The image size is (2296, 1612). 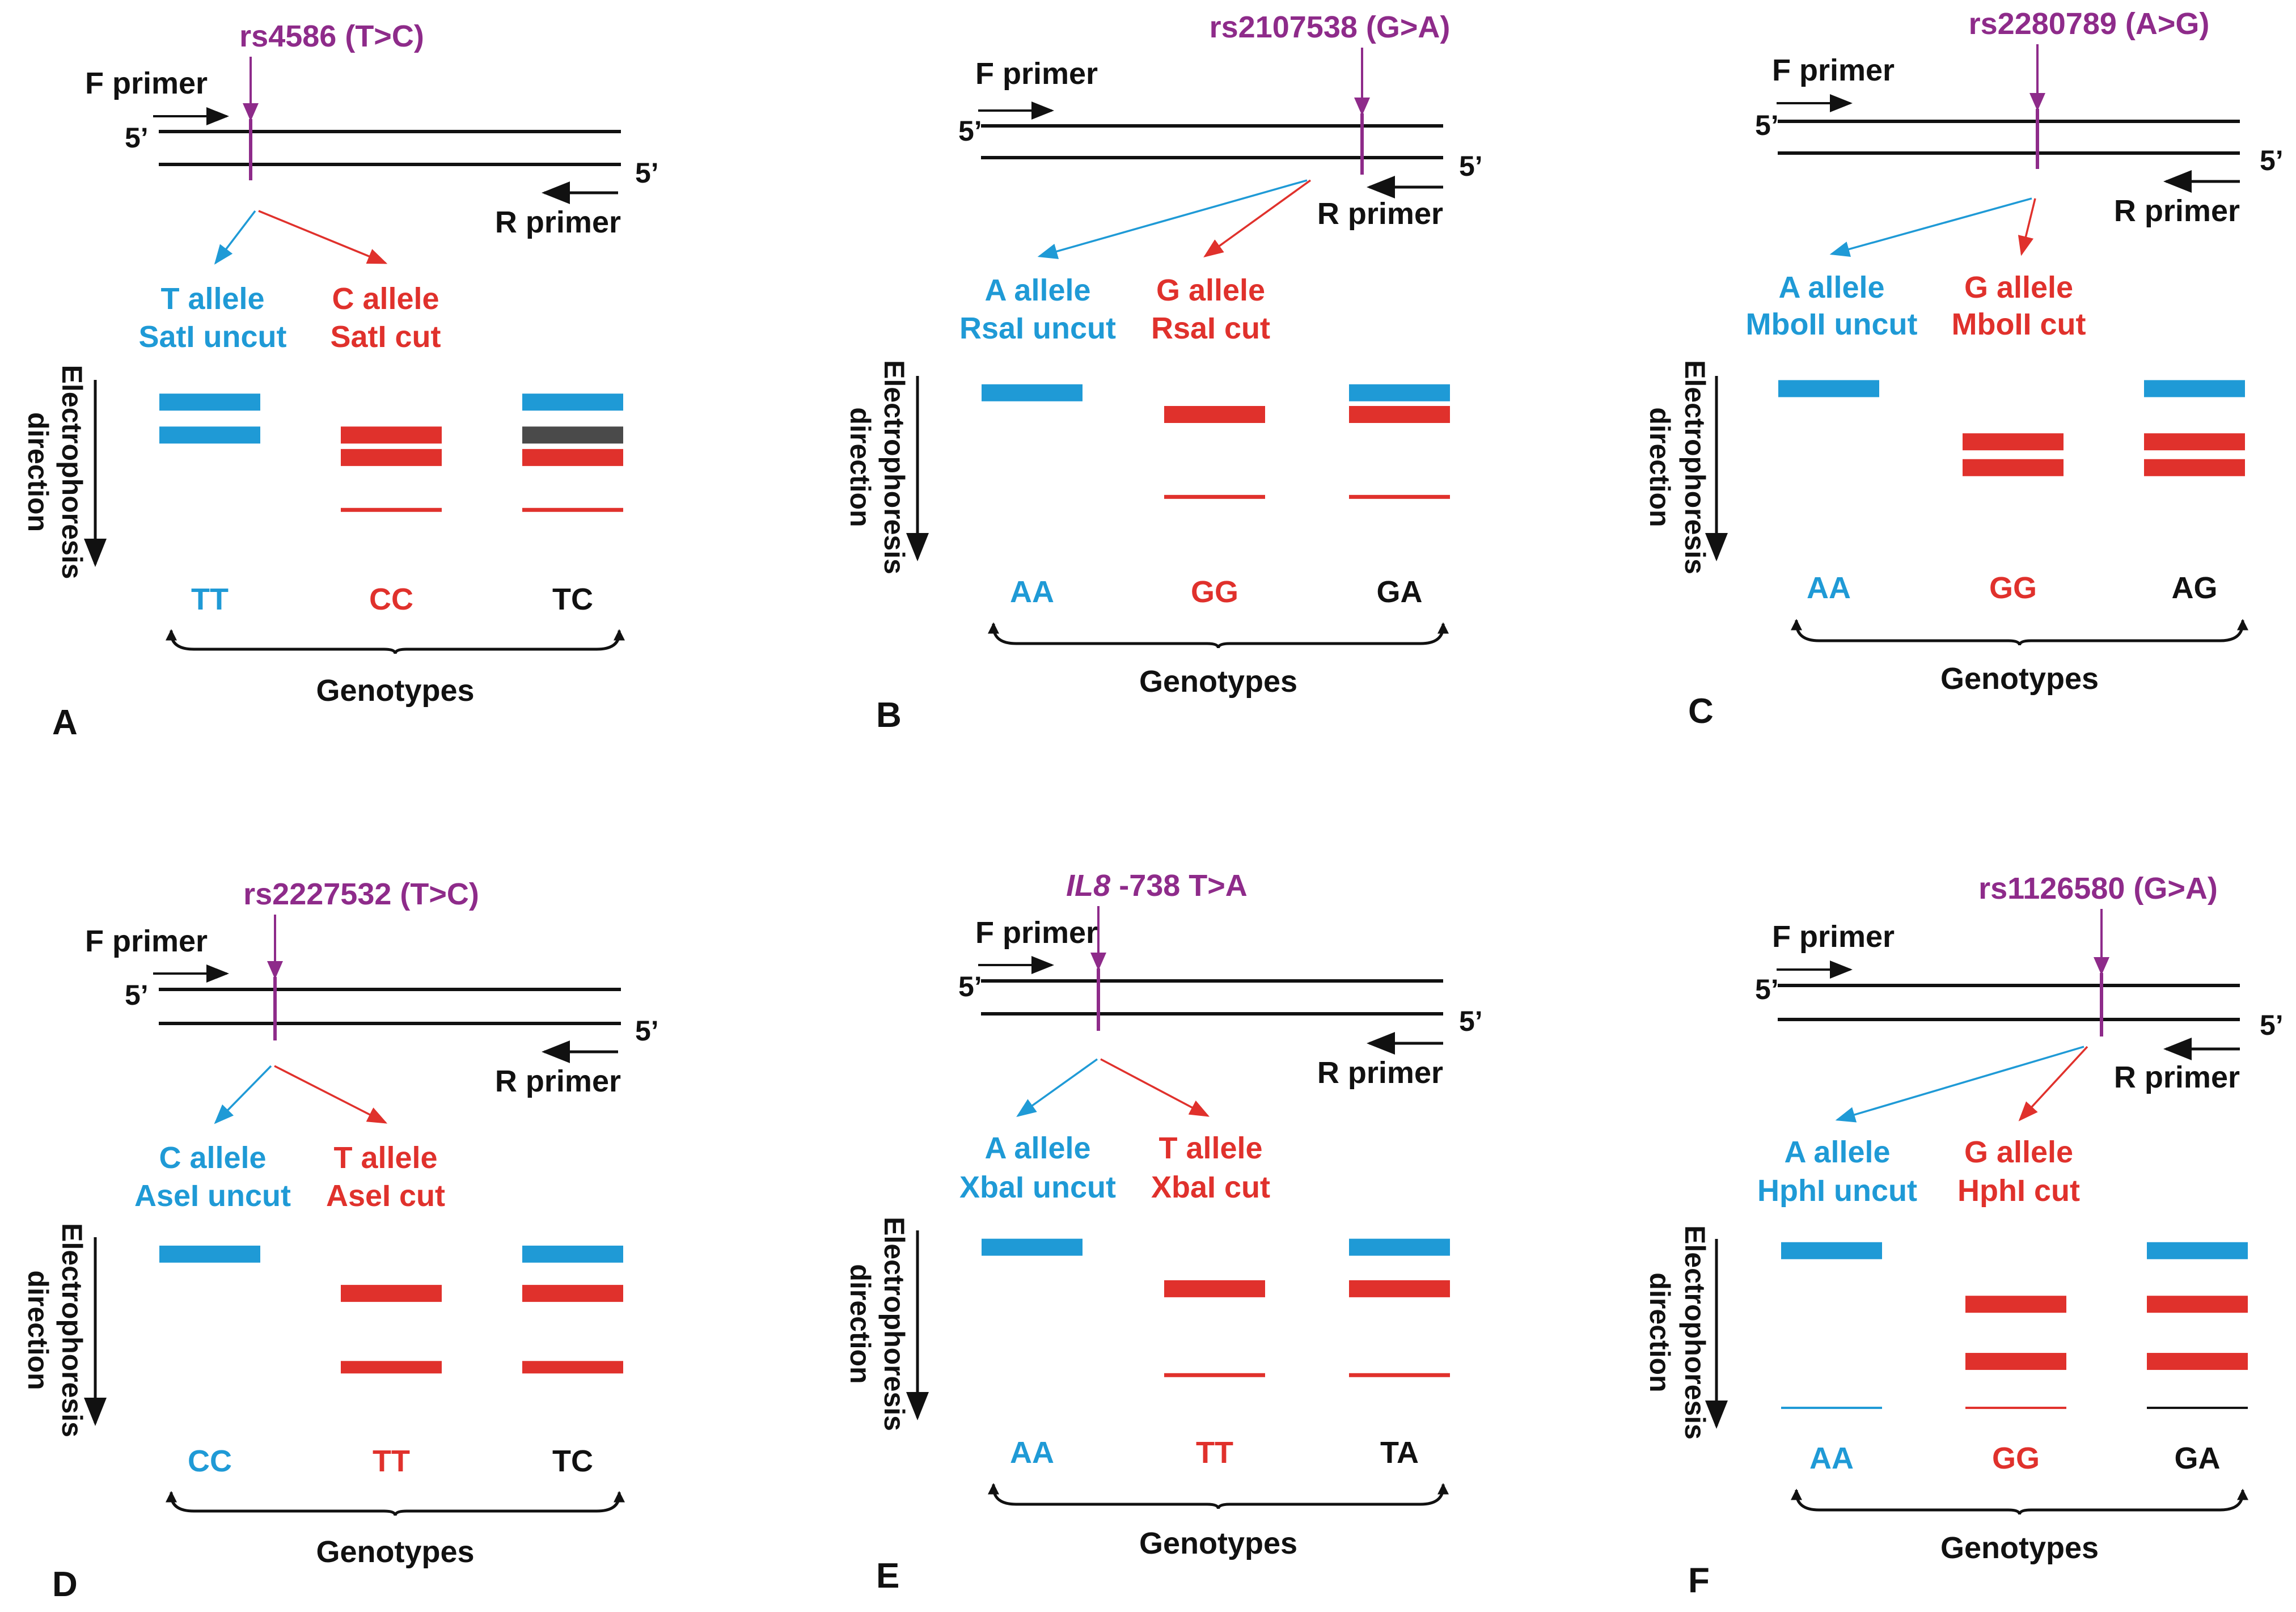 What do you see at coordinates (2019, 1191) in the screenshot?
I see `allele2-enzyme: HphI cut` at bounding box center [2019, 1191].